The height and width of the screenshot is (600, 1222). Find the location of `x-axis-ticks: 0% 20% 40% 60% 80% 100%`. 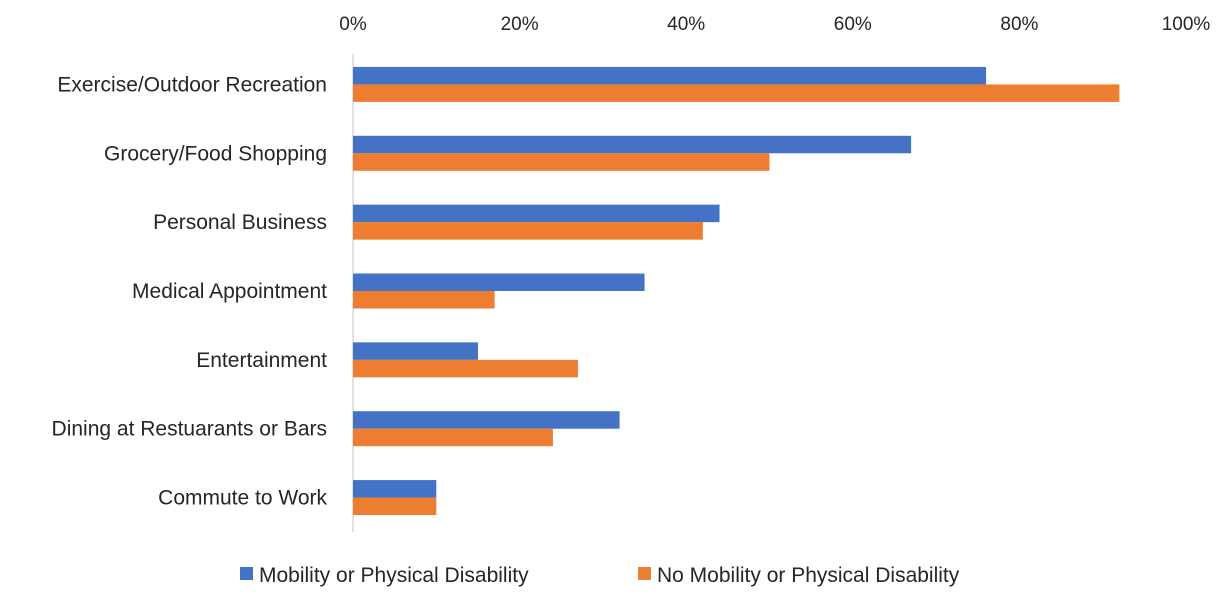

x-axis-ticks: 0% 20% 40% 60% 80% 100% is located at coordinates (774, 24).